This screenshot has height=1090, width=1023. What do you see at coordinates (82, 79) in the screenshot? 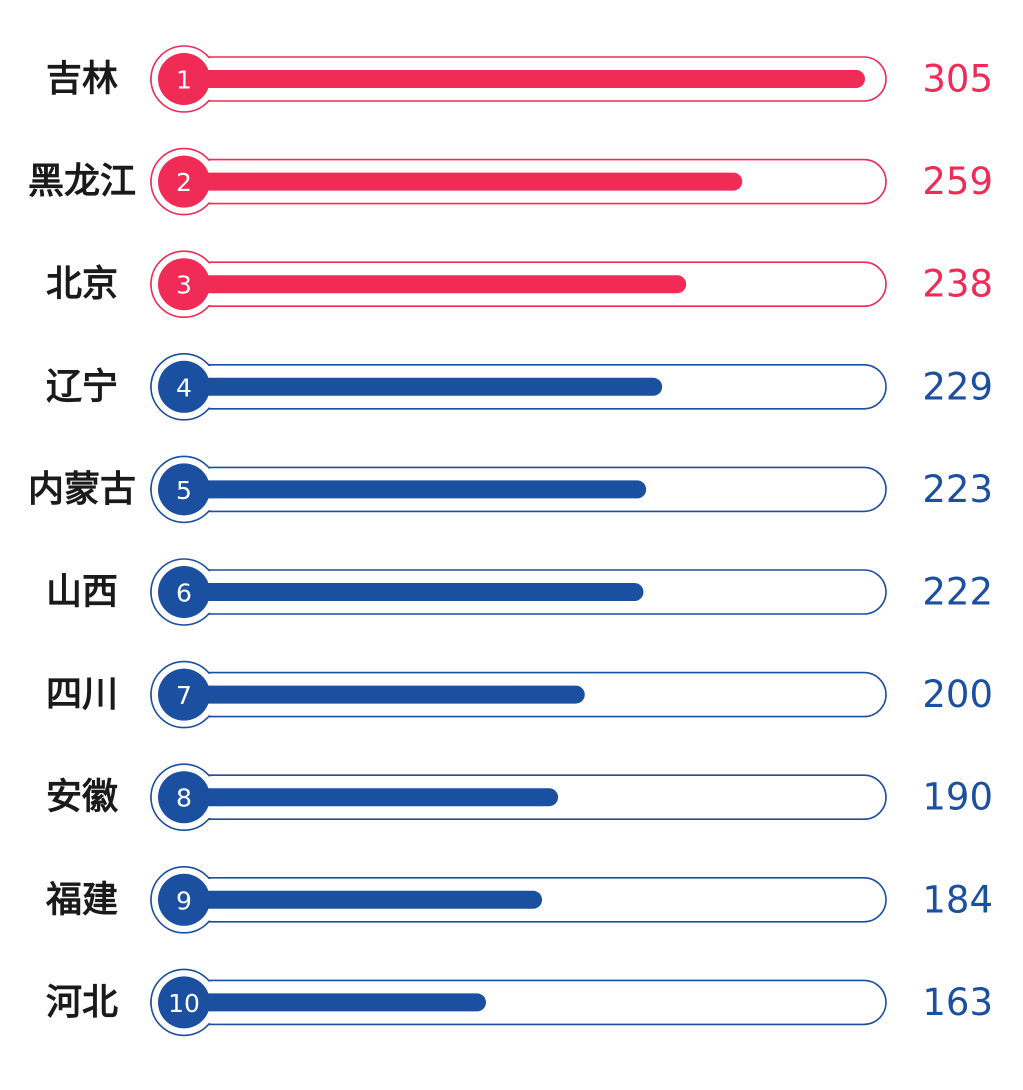
I see `category-label: 吉林` at bounding box center [82, 79].